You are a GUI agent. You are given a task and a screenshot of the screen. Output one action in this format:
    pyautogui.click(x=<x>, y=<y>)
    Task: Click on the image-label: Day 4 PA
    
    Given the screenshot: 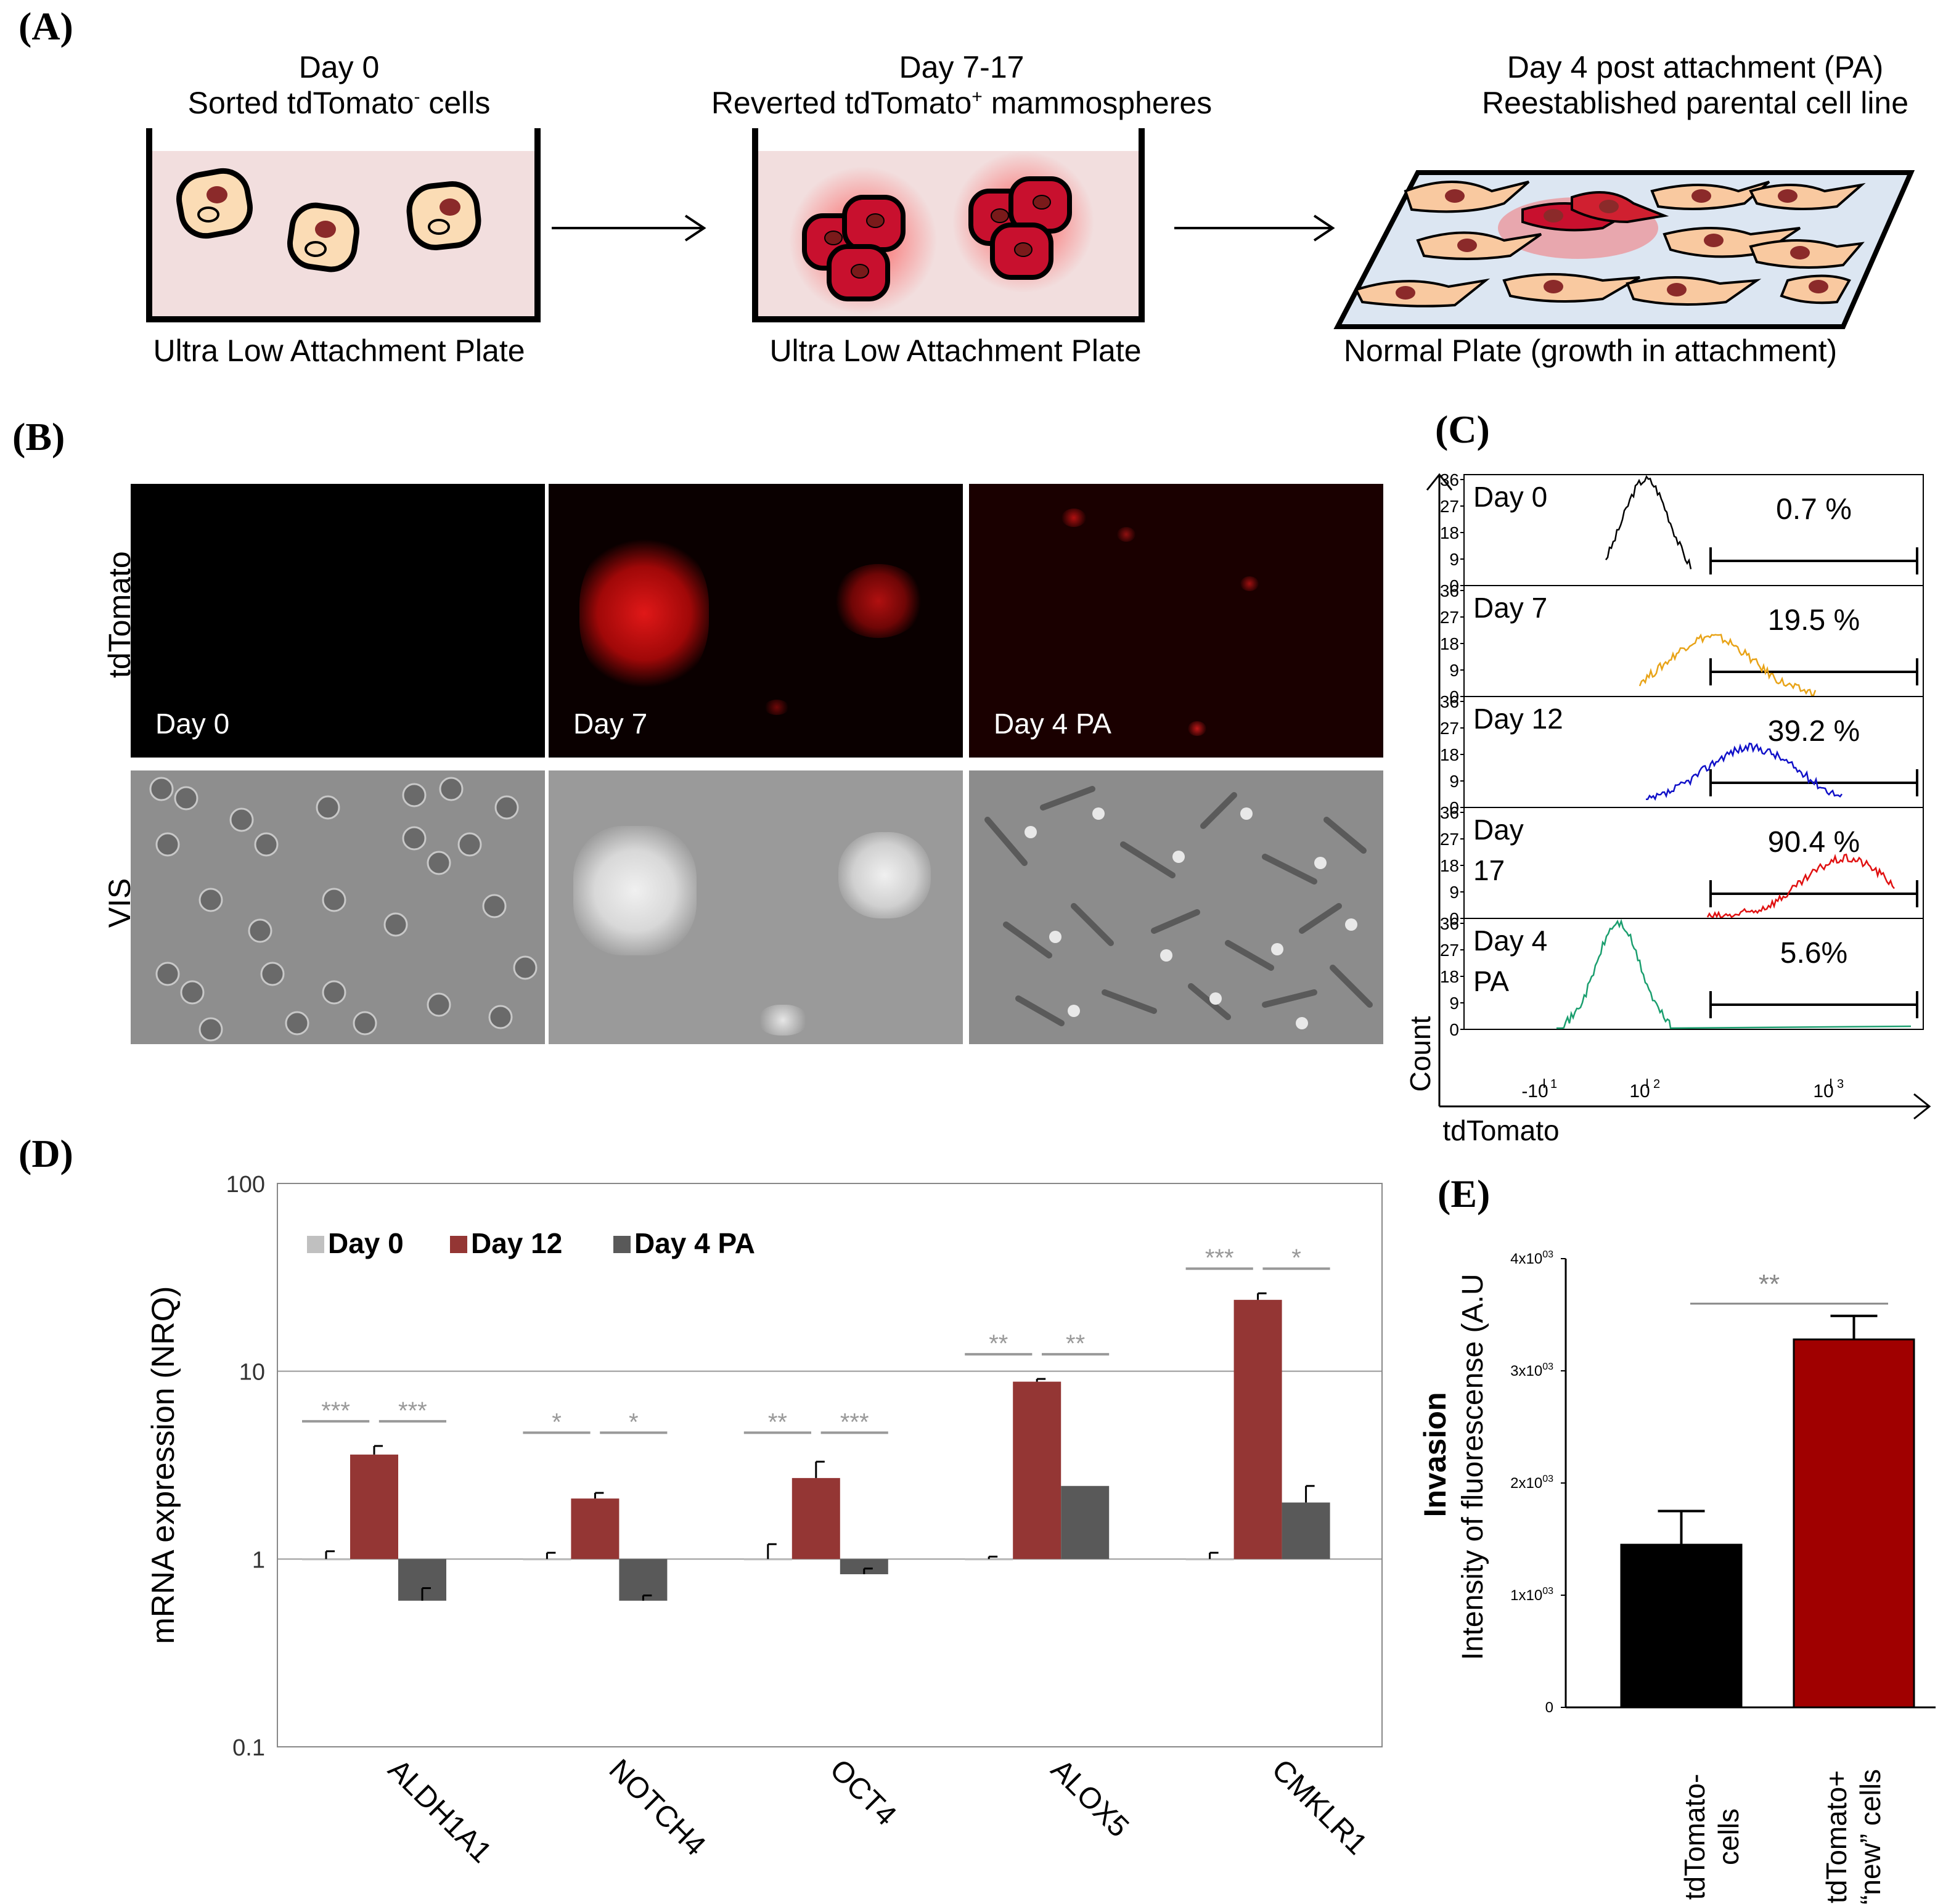 What is the action you would take?
    pyautogui.click(x=1052, y=724)
    